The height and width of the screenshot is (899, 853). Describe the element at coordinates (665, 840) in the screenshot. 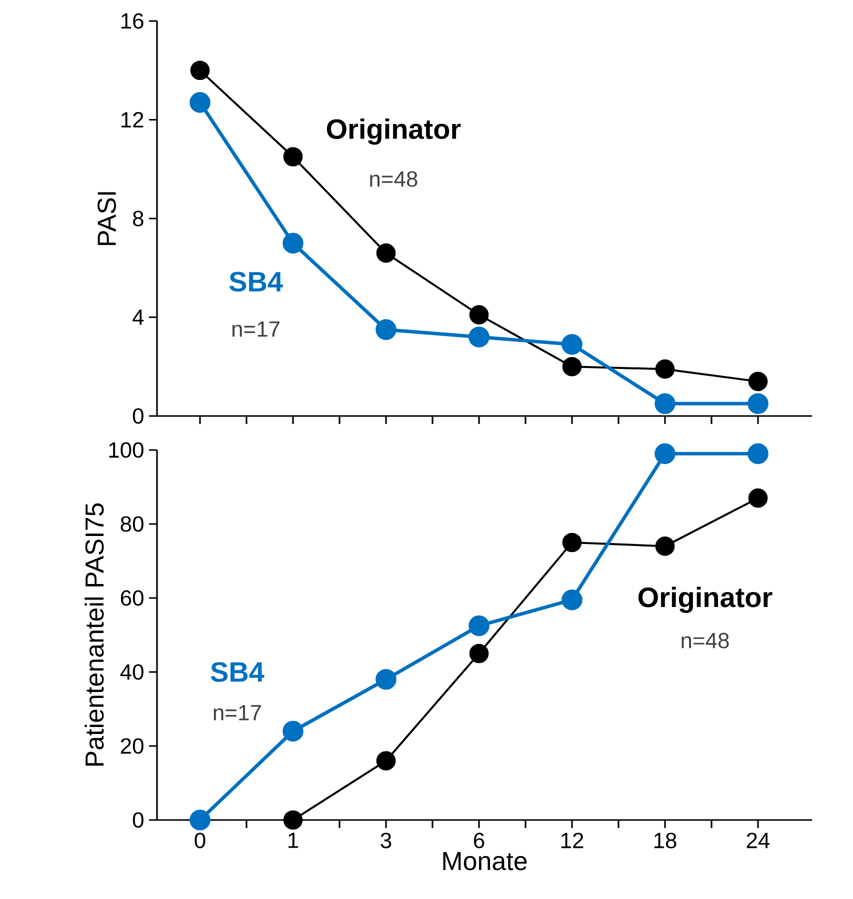

I see `x-tick-label: 18` at that location.